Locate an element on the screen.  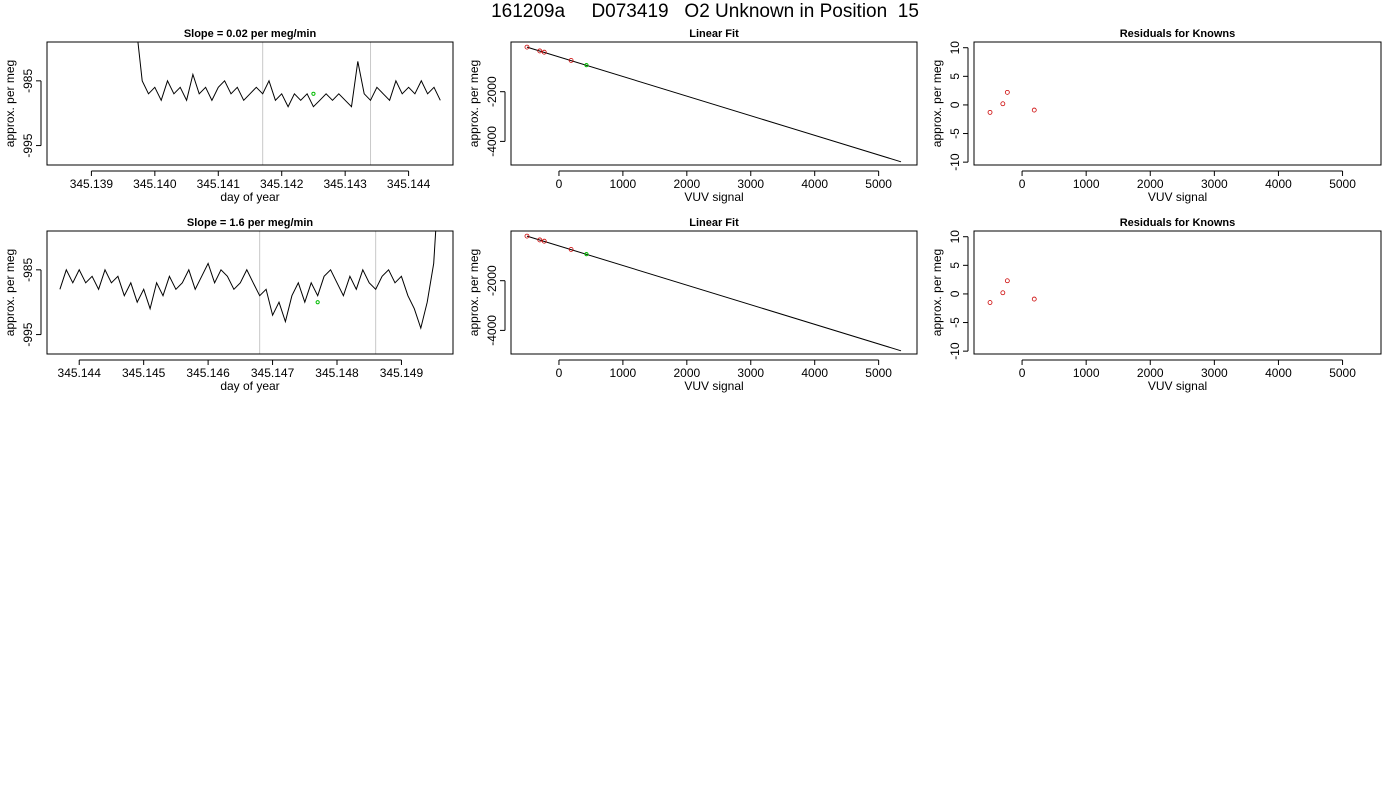
x-tick-label: 345.146 is located at coordinates (208, 373).